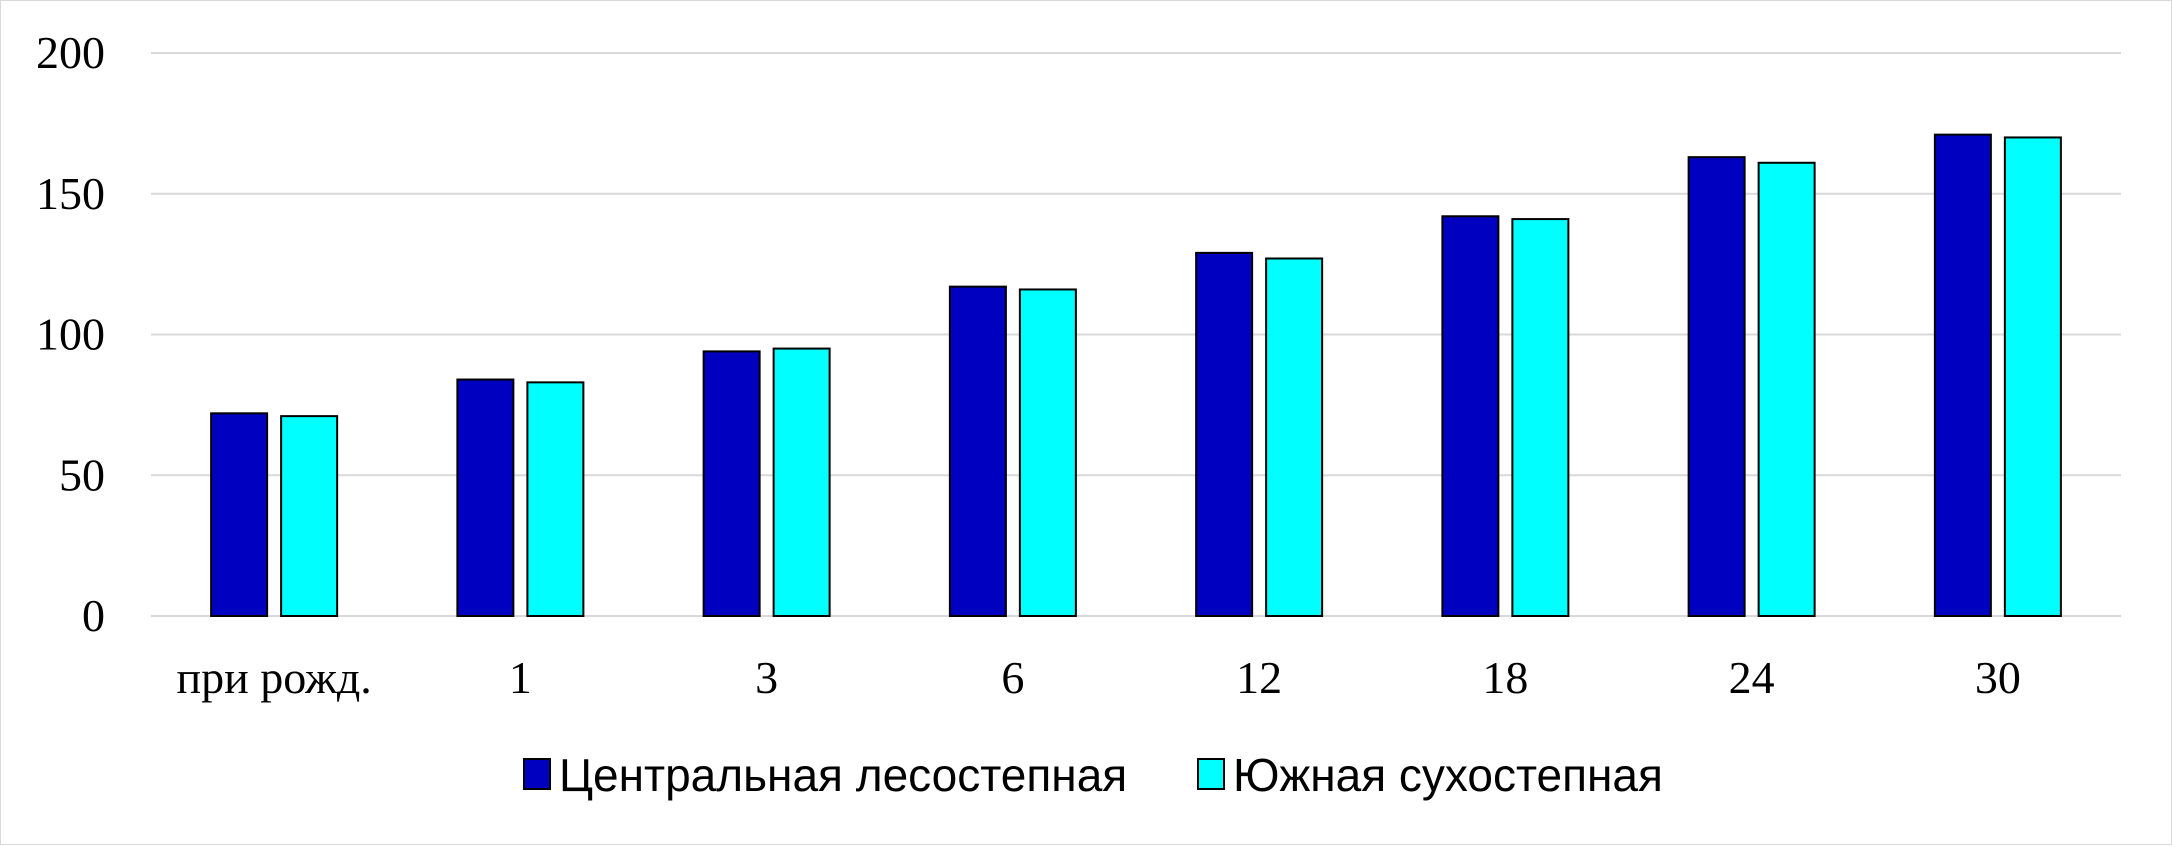 The width and height of the screenshot is (2172, 846). What do you see at coordinates (93, 615) in the screenshot?
I see `y-tick-label: 0` at bounding box center [93, 615].